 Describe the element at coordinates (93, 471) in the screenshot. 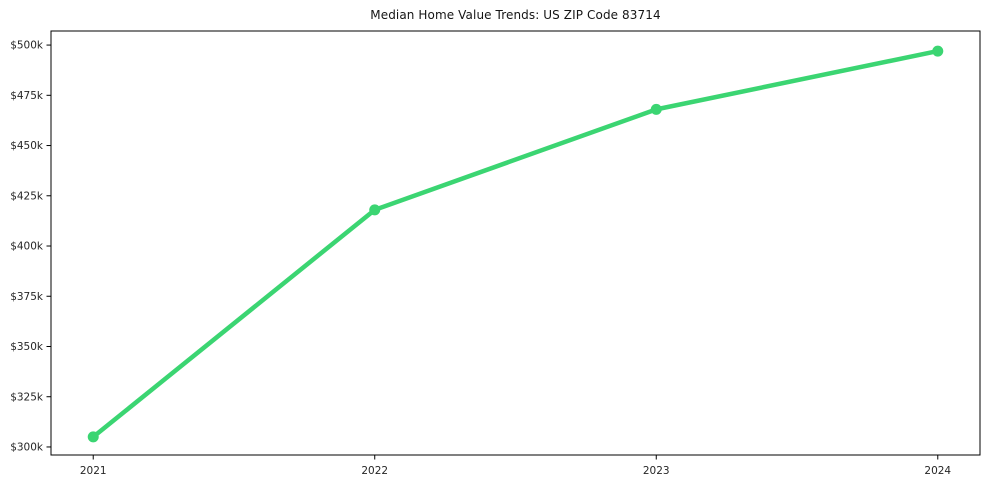

I see `x-axis-tick-label: 2021` at that location.